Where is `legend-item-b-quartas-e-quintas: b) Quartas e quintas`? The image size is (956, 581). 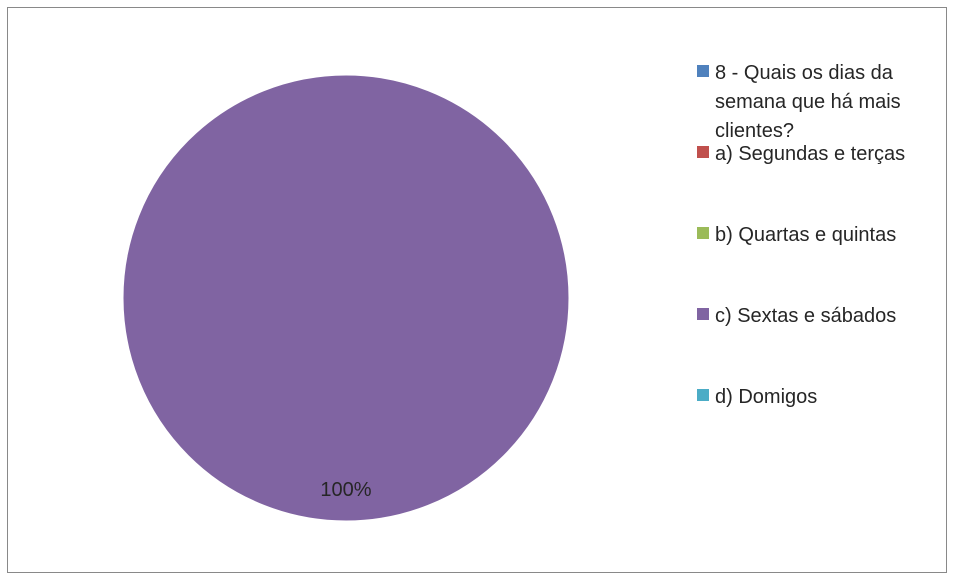 legend-item-b-quartas-e-quintas: b) Quartas e quintas is located at coordinates (796, 235).